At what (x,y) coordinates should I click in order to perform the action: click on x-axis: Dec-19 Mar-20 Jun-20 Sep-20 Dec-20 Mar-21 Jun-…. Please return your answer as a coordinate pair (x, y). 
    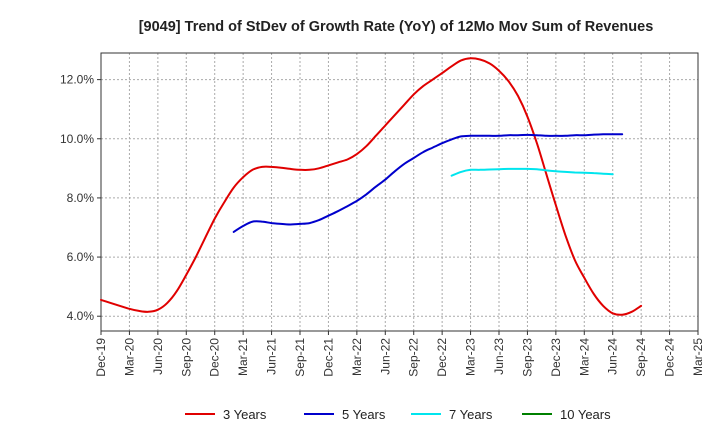
    Looking at the image, I should click on (399, 354).